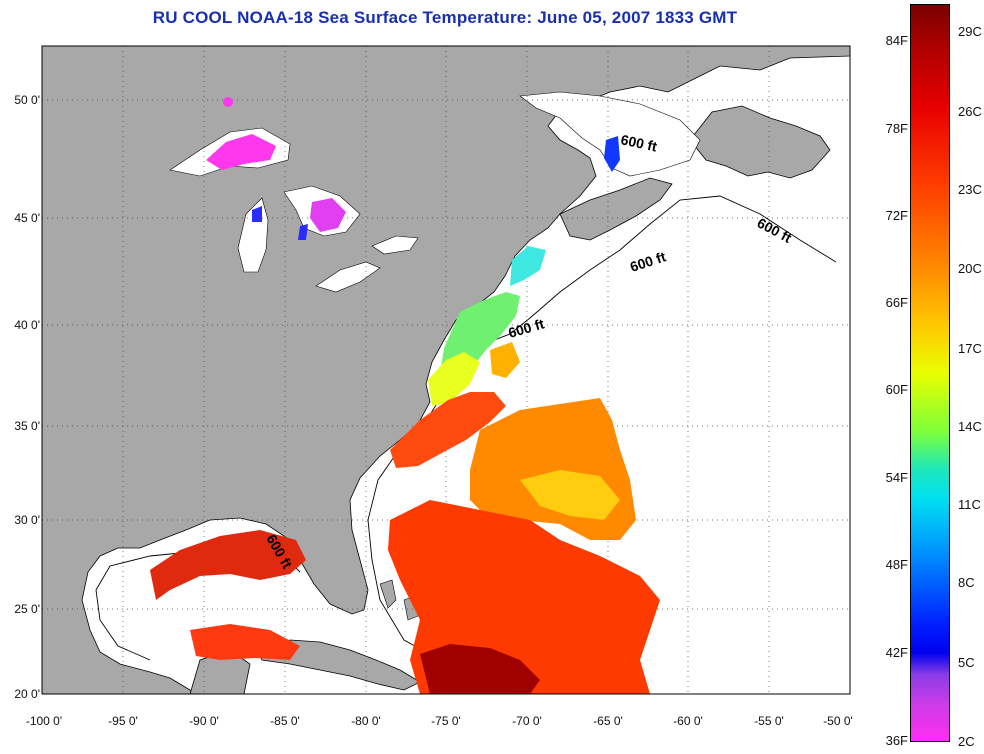 The width and height of the screenshot is (984, 754). Describe the element at coordinates (505, 360) in the screenshot. I see `sst-shelf-orange` at that location.